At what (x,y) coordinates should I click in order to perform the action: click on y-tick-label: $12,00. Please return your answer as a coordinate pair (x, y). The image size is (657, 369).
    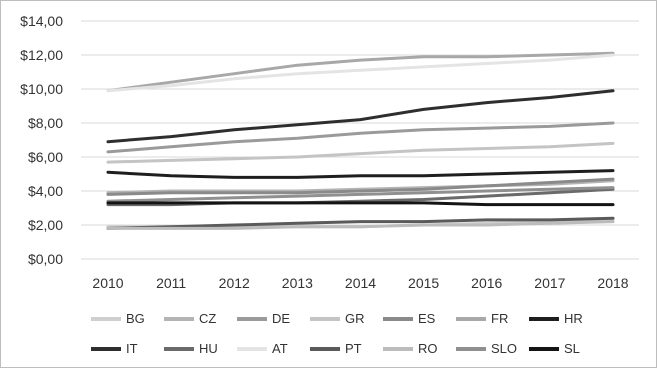
    Looking at the image, I should click on (41, 55).